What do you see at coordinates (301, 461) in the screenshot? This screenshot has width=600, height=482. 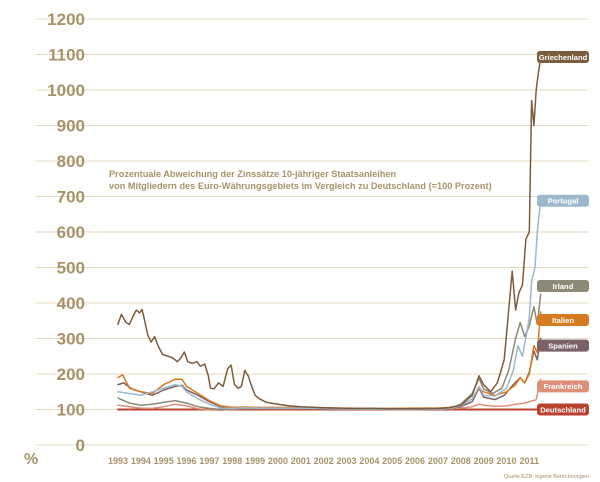 I see `x-tick-label-2001: 2001` at bounding box center [301, 461].